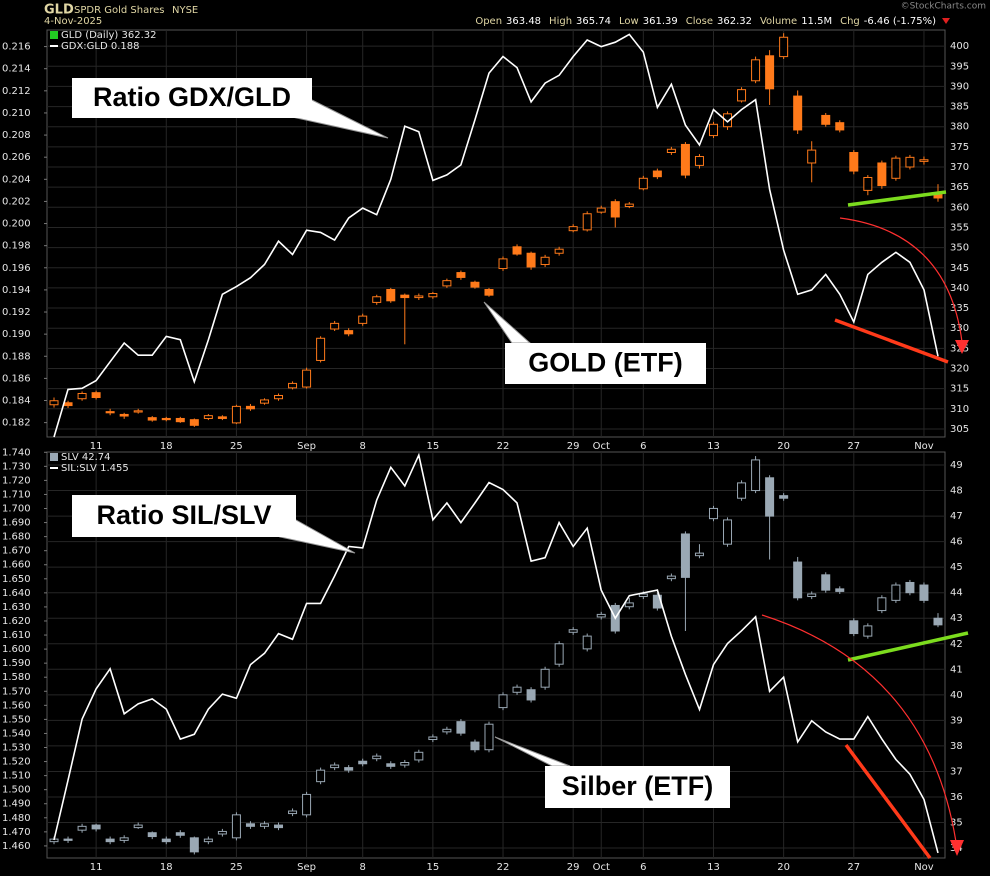 The height and width of the screenshot is (876, 990). What do you see at coordinates (959, 207) in the screenshot?
I see `y2-tick-label: 360` at bounding box center [959, 207].